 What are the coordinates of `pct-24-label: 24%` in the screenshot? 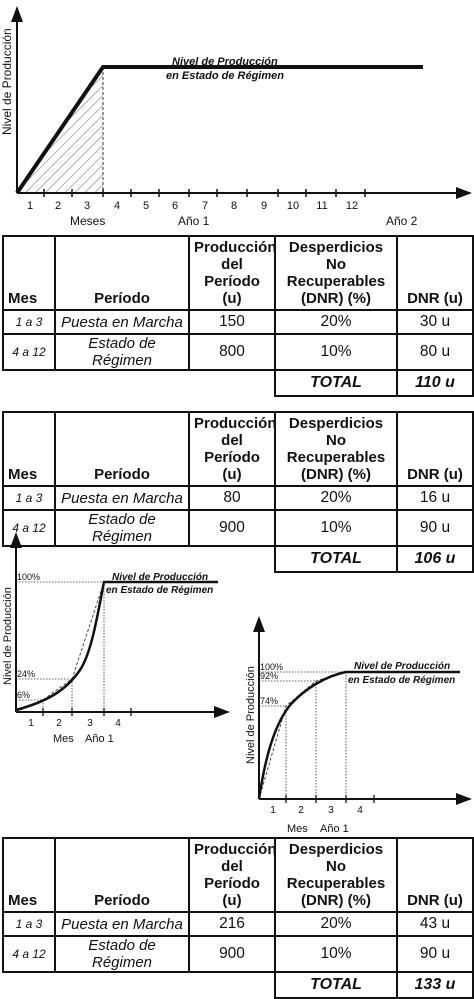 It's located at (26, 674).